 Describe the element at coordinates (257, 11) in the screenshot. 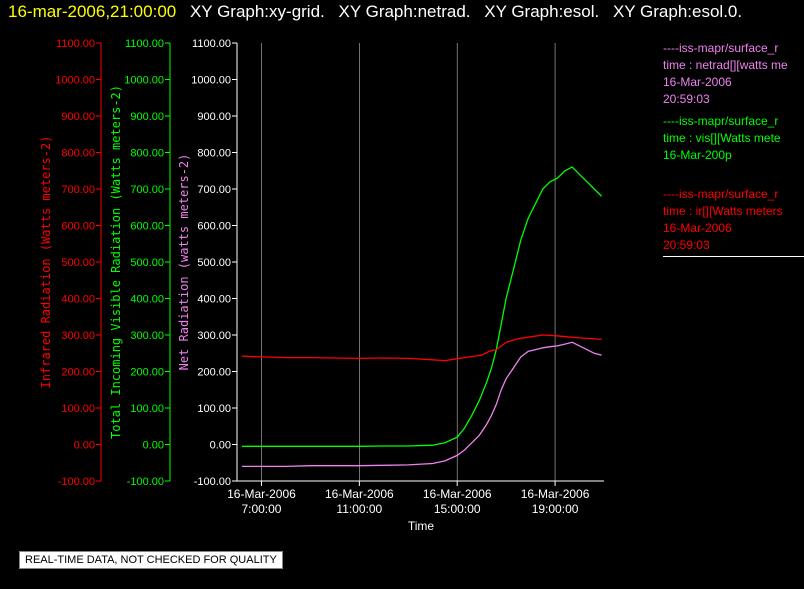

I see `title-graph-1: XY Graph:xy-grid.` at that location.